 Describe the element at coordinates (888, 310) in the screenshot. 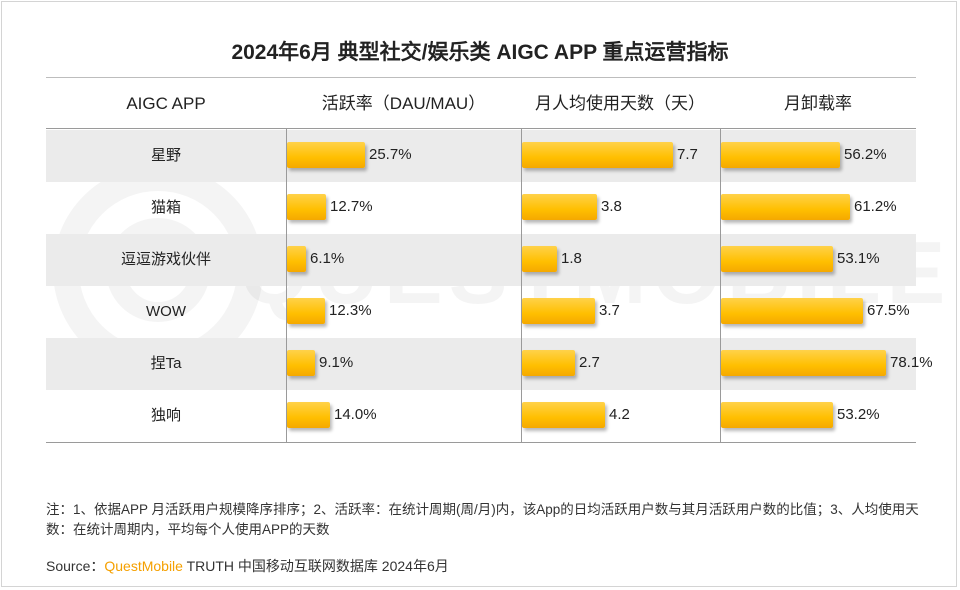

I see `data-label: 67.5%` at that location.